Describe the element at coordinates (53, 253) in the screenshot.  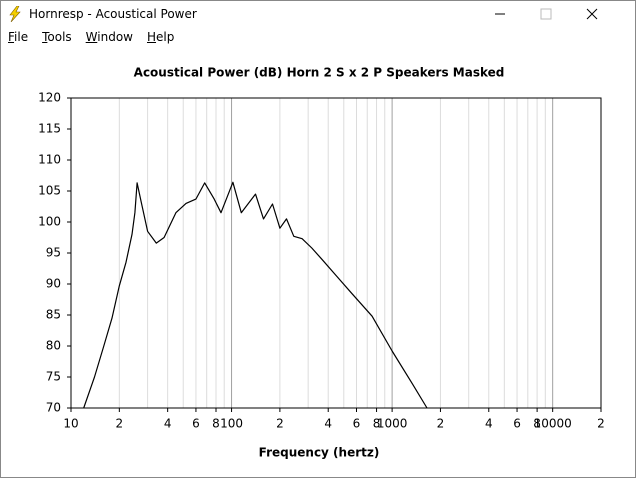
I see `y-tick-label: 95` at that location.